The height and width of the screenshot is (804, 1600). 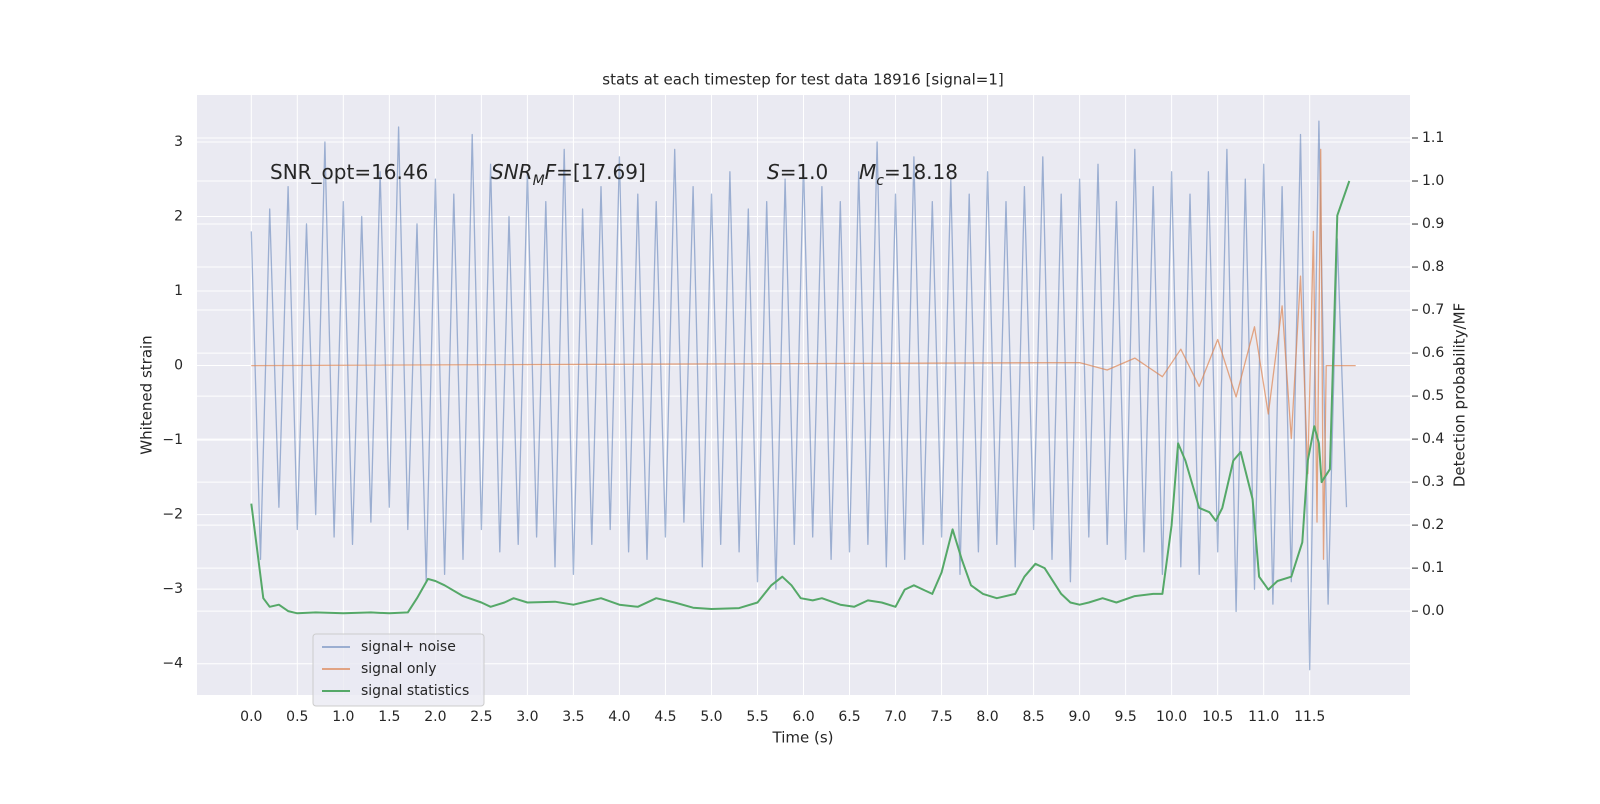 What do you see at coordinates (343, 717) in the screenshot?
I see `x-tick-label: 1.0` at bounding box center [343, 717].